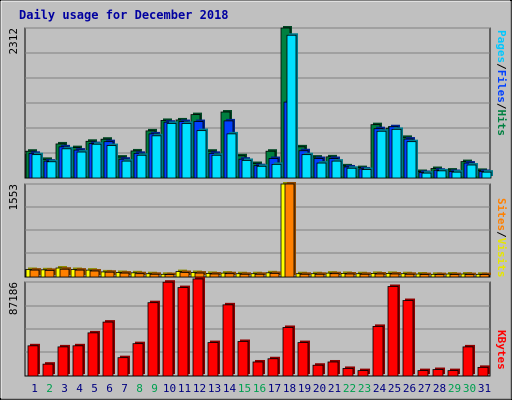 The width and height of the screenshot is (512, 400). I want to click on legend-entry: Hits, so click(501, 123).